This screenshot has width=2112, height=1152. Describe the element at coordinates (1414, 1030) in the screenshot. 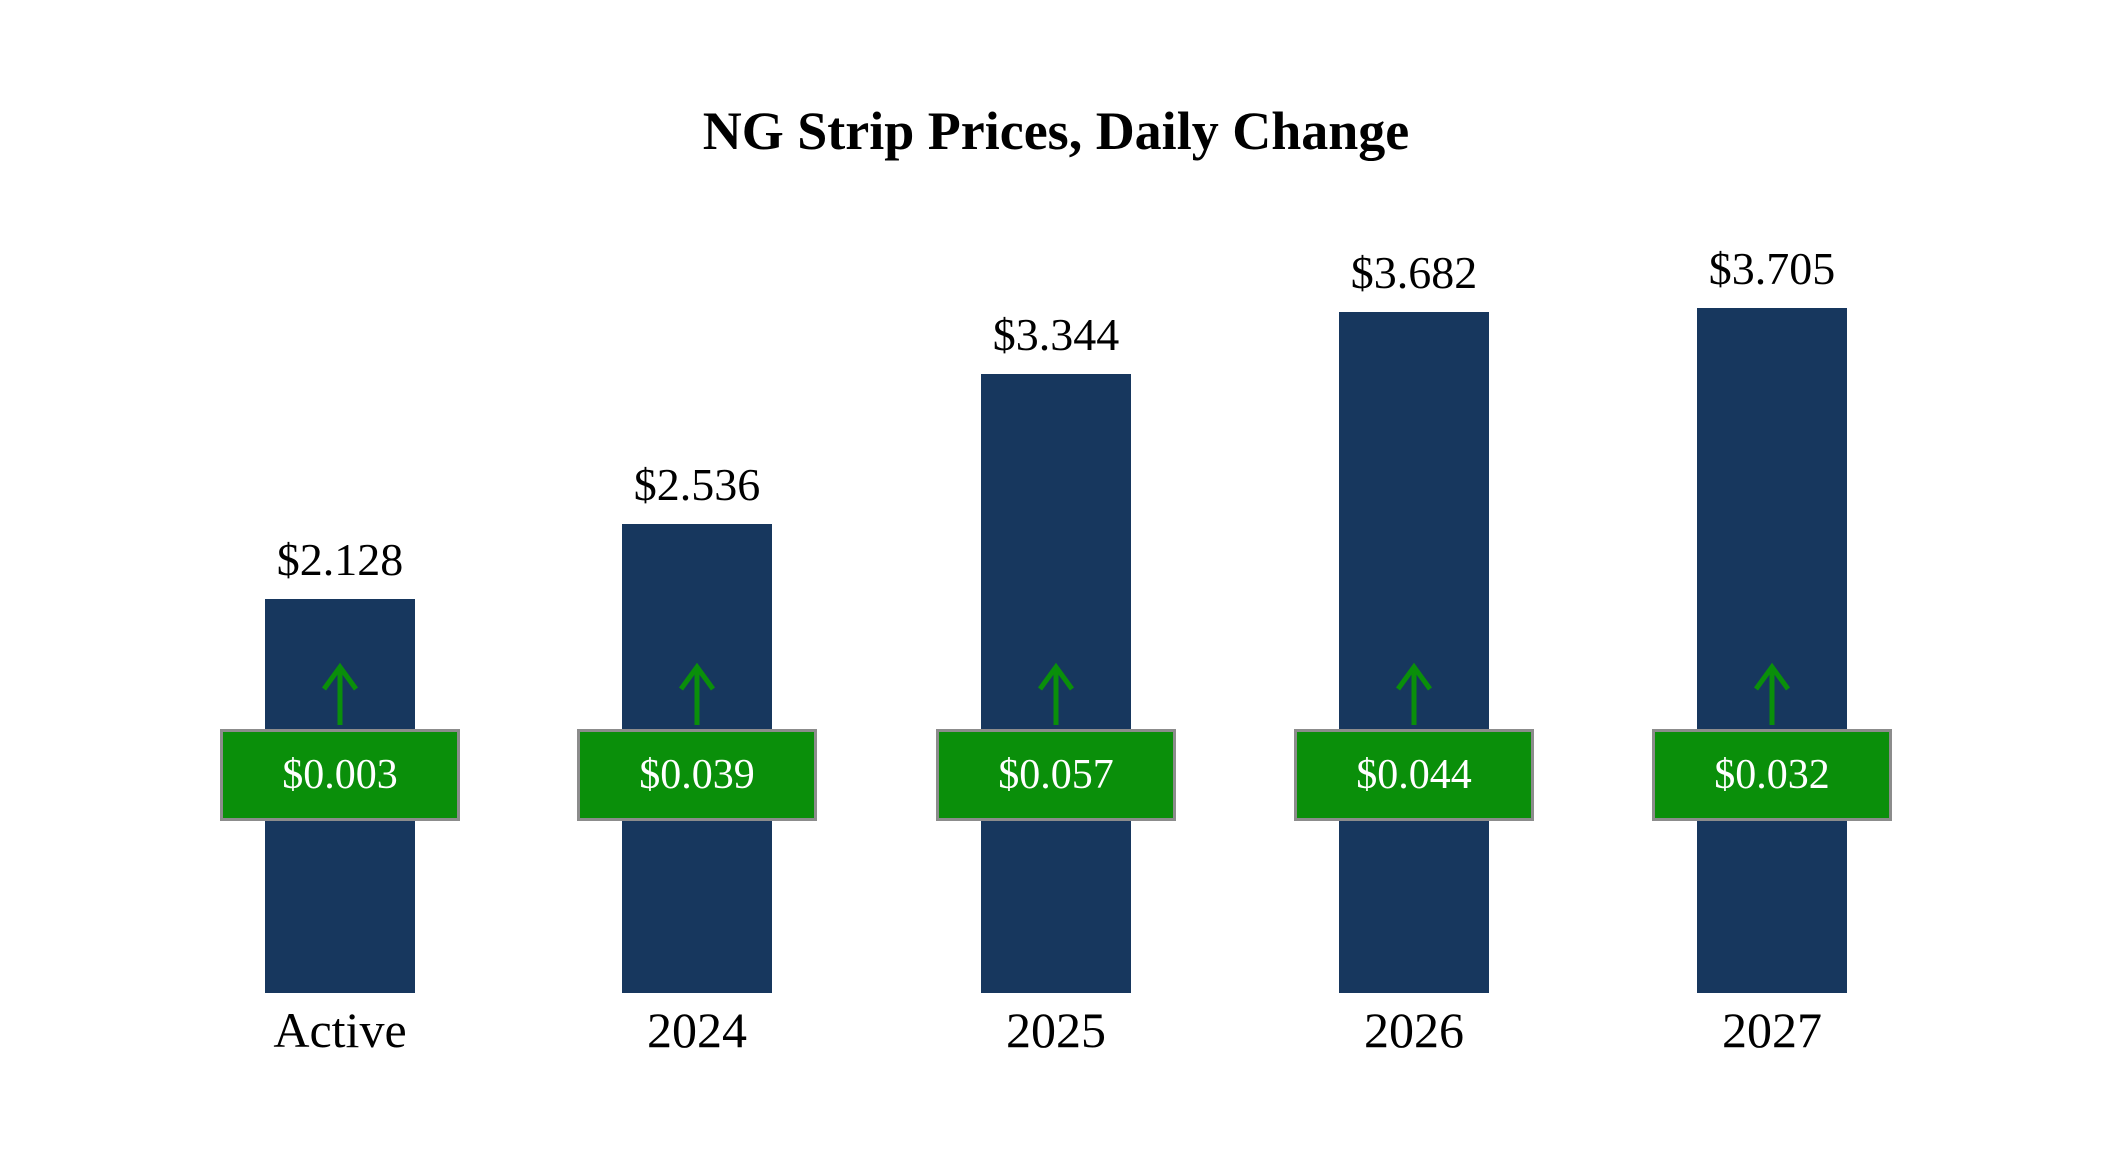

I see `category-label: 2026` at that location.